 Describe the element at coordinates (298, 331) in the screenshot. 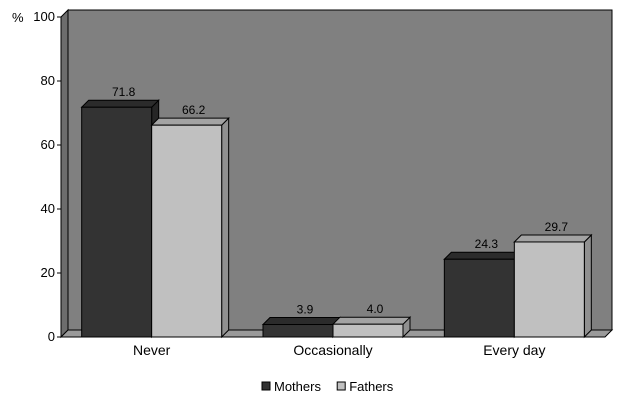

I see `bar-mothers-occasionally` at that location.